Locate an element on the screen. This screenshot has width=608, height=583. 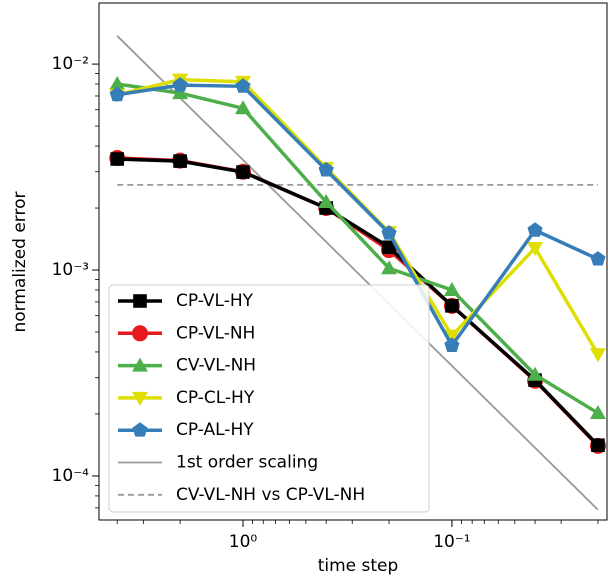
legend-label: CP-VL-NH is located at coordinates (215, 333).